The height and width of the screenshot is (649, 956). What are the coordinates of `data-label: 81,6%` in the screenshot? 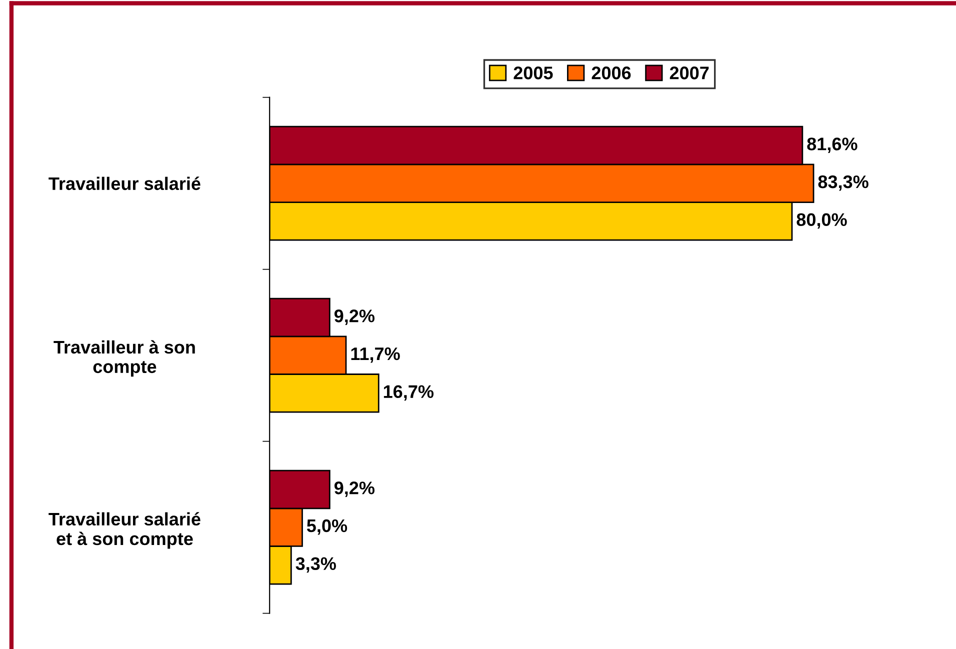 It's located at (832, 145).